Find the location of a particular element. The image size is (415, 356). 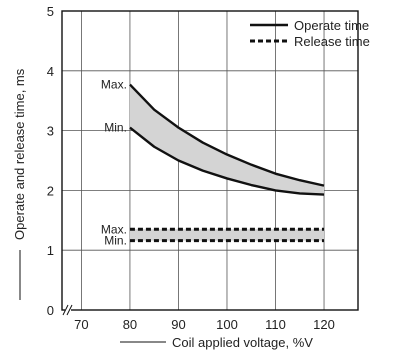

x-tick-label: 120 is located at coordinates (324, 324).